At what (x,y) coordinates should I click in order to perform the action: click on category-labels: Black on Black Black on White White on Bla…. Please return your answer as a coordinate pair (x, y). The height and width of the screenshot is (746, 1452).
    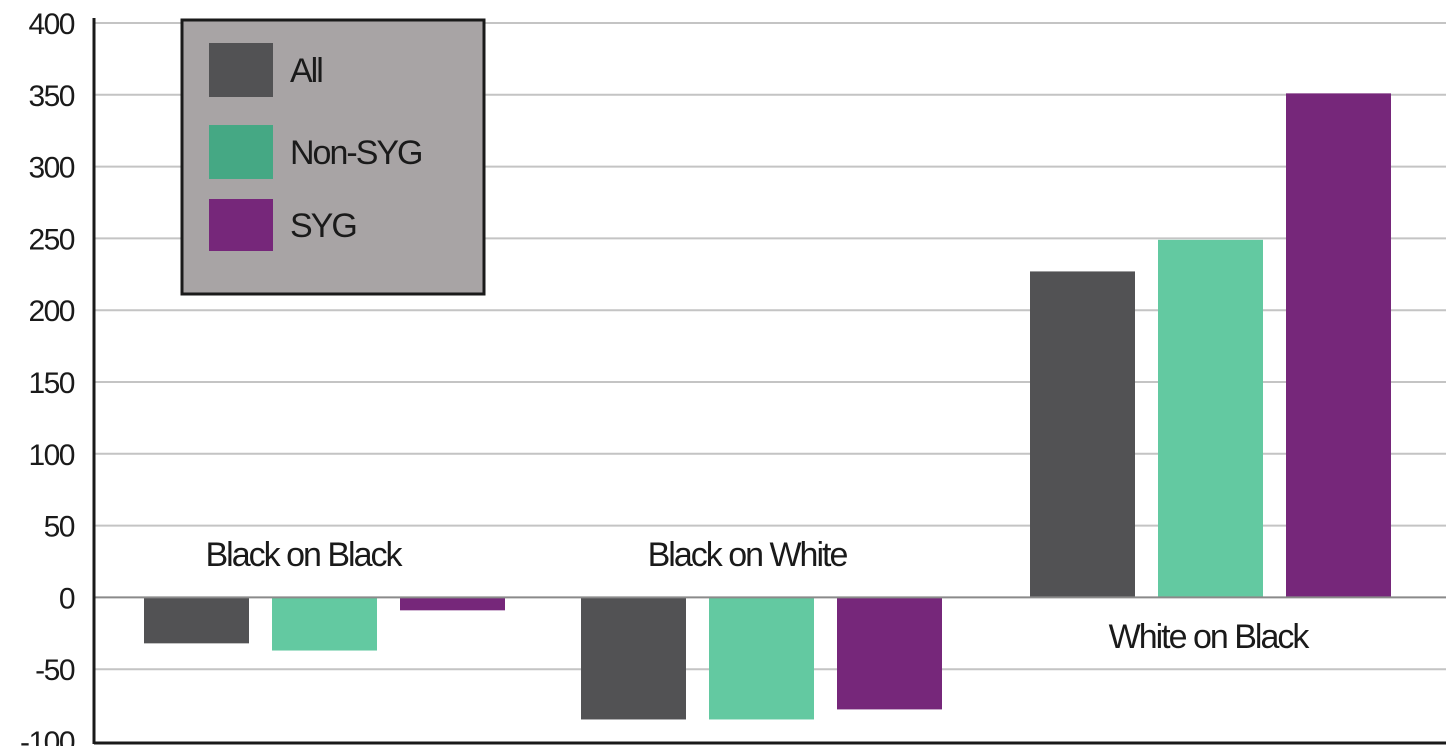
    Looking at the image, I should click on (759, 596).